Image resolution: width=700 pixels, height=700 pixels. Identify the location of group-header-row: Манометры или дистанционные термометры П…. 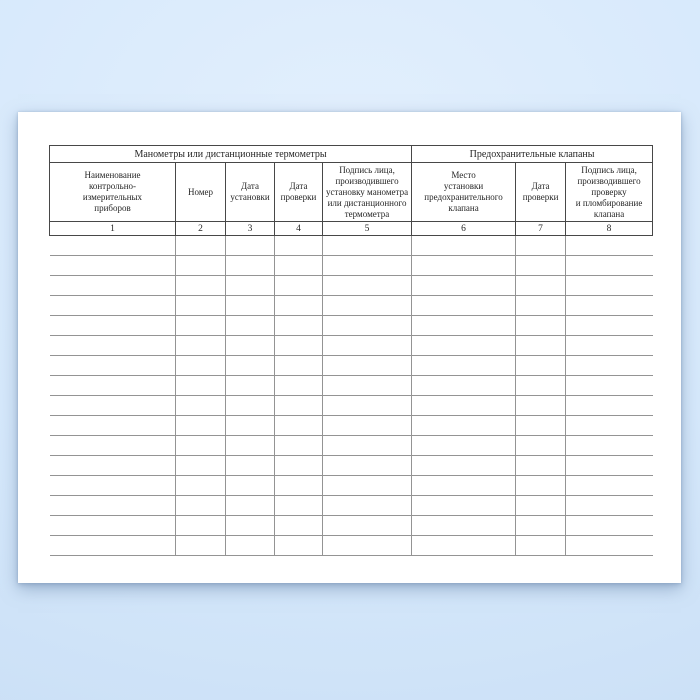
(351, 154).